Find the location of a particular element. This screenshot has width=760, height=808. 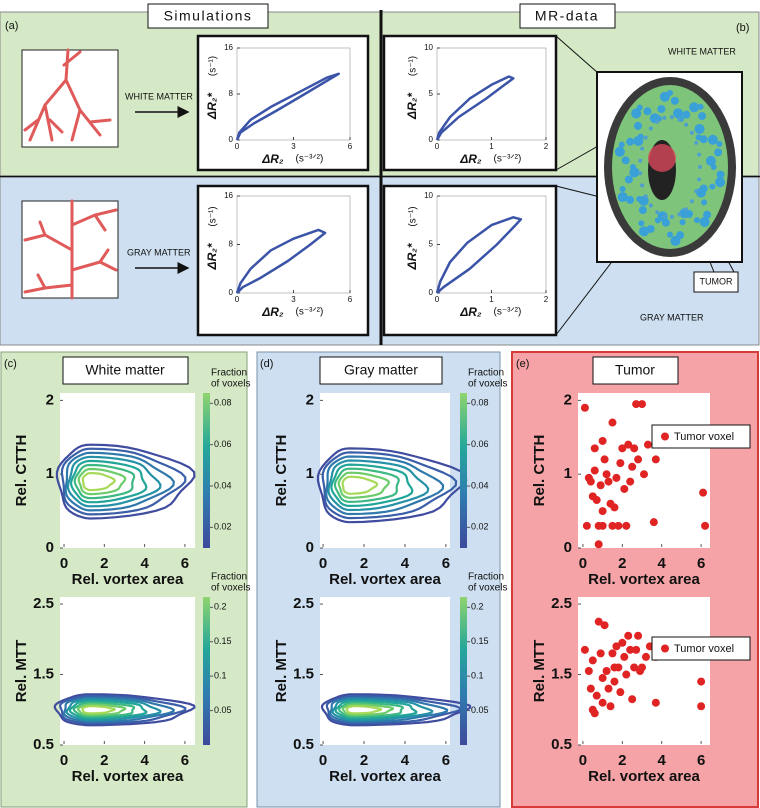

panel-title: Gray matter is located at coordinates (381, 370).